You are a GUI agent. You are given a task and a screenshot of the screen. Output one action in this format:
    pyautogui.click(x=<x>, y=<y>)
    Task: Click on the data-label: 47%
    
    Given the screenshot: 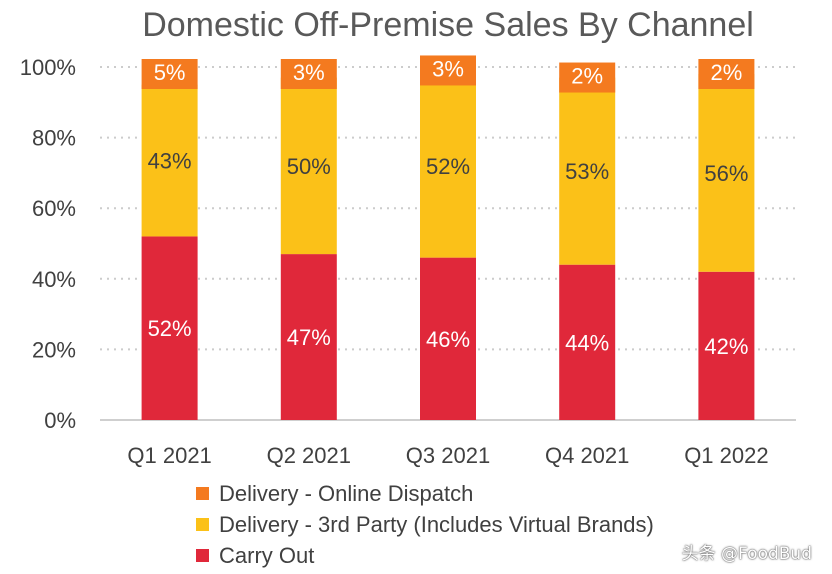 What is the action you would take?
    pyautogui.click(x=309, y=337)
    